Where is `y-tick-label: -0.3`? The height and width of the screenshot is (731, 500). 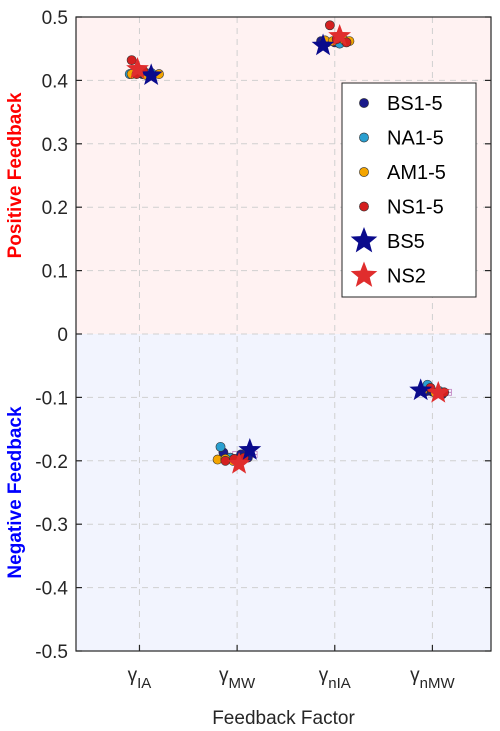
y-tick-label: -0.3 is located at coordinates (51, 525).